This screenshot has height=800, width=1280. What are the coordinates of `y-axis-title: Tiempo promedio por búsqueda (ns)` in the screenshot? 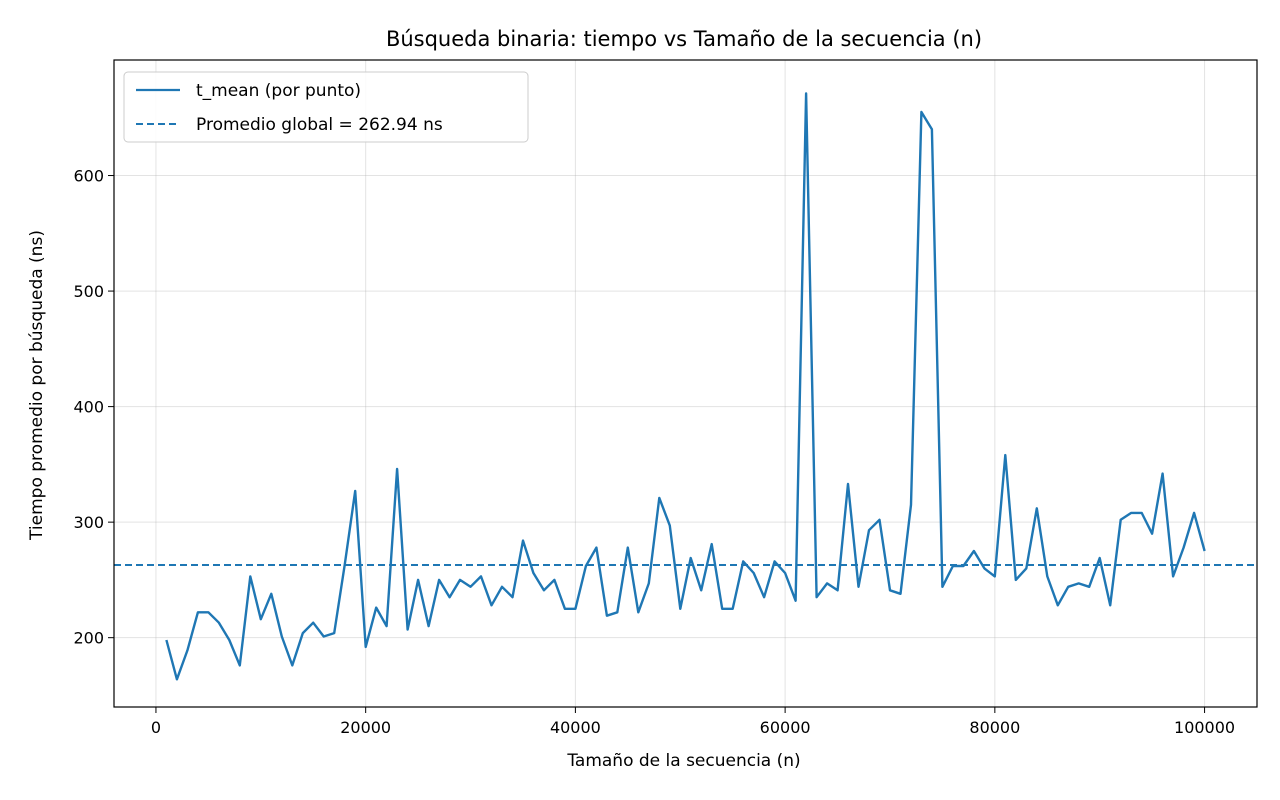 It's located at (37, 385).